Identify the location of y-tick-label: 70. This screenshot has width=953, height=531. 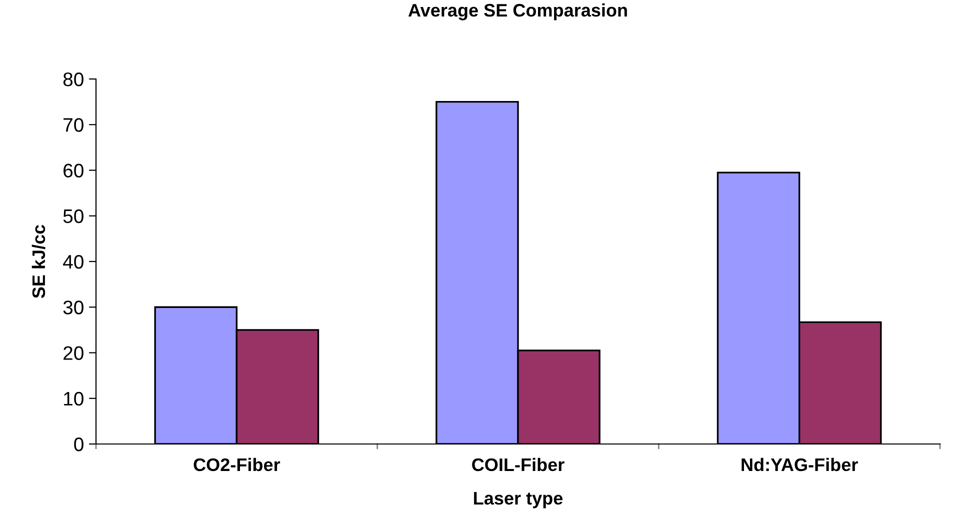
(74, 125).